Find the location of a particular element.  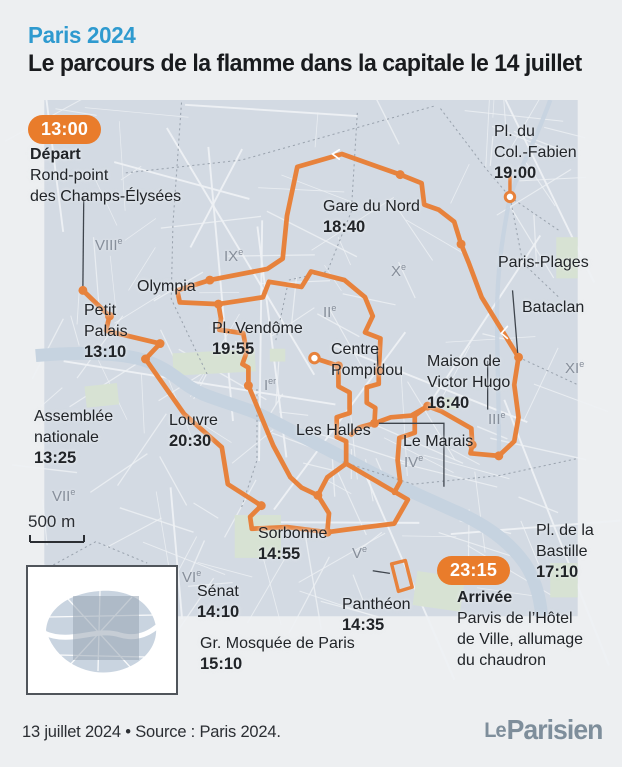

stop-label-gare-du-nord: Gare du Nord 18:40 is located at coordinates (371, 217).